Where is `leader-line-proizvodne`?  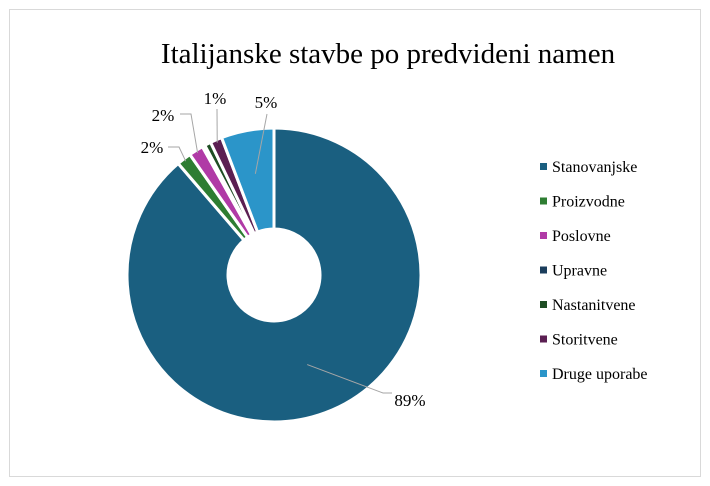
leader-line-proizvodne is located at coordinates (177, 154).